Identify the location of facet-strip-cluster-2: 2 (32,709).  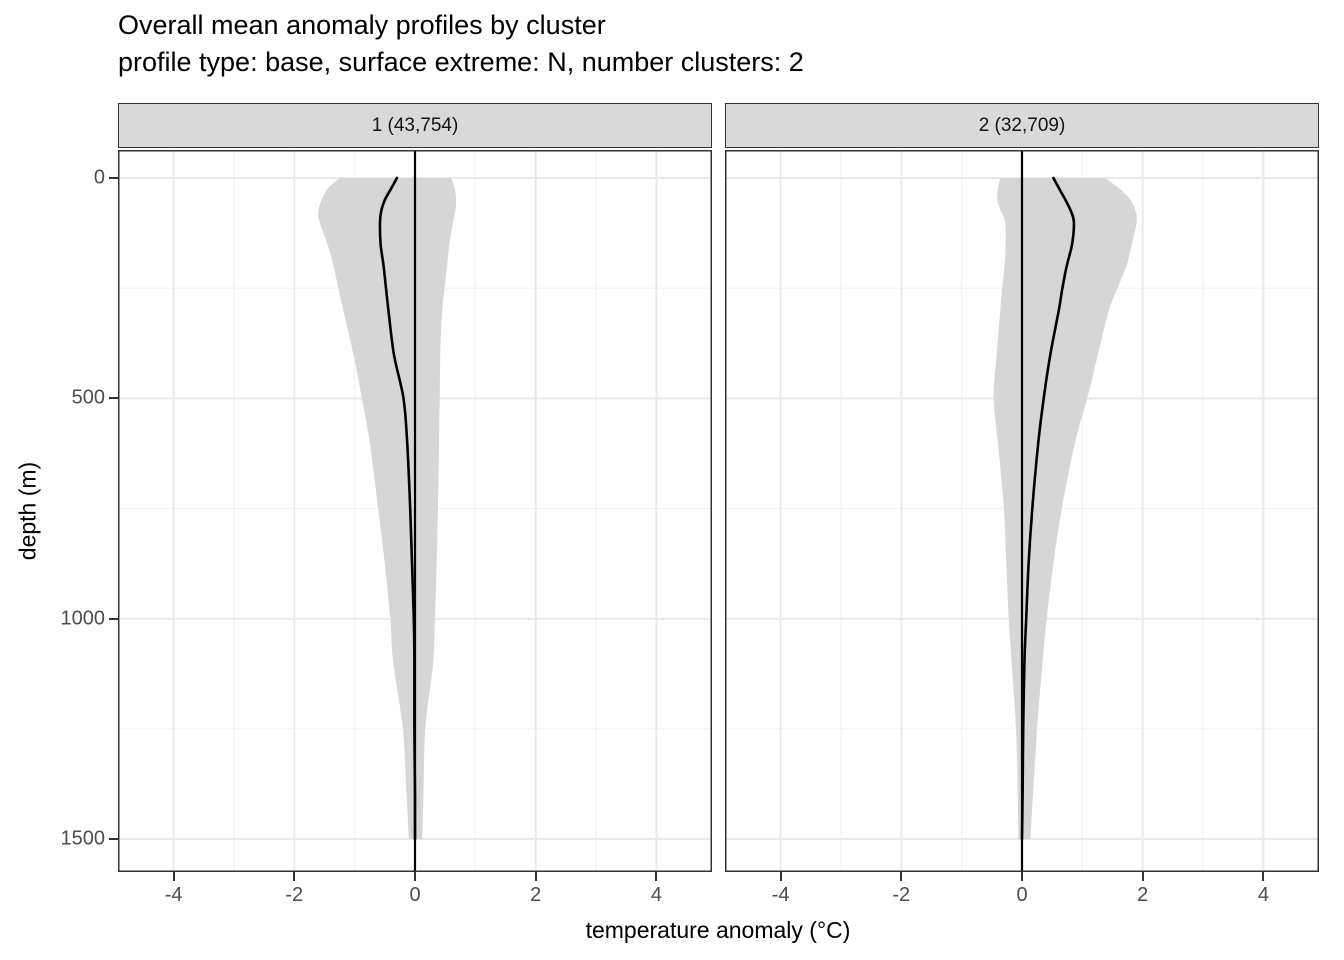
(1022, 125).